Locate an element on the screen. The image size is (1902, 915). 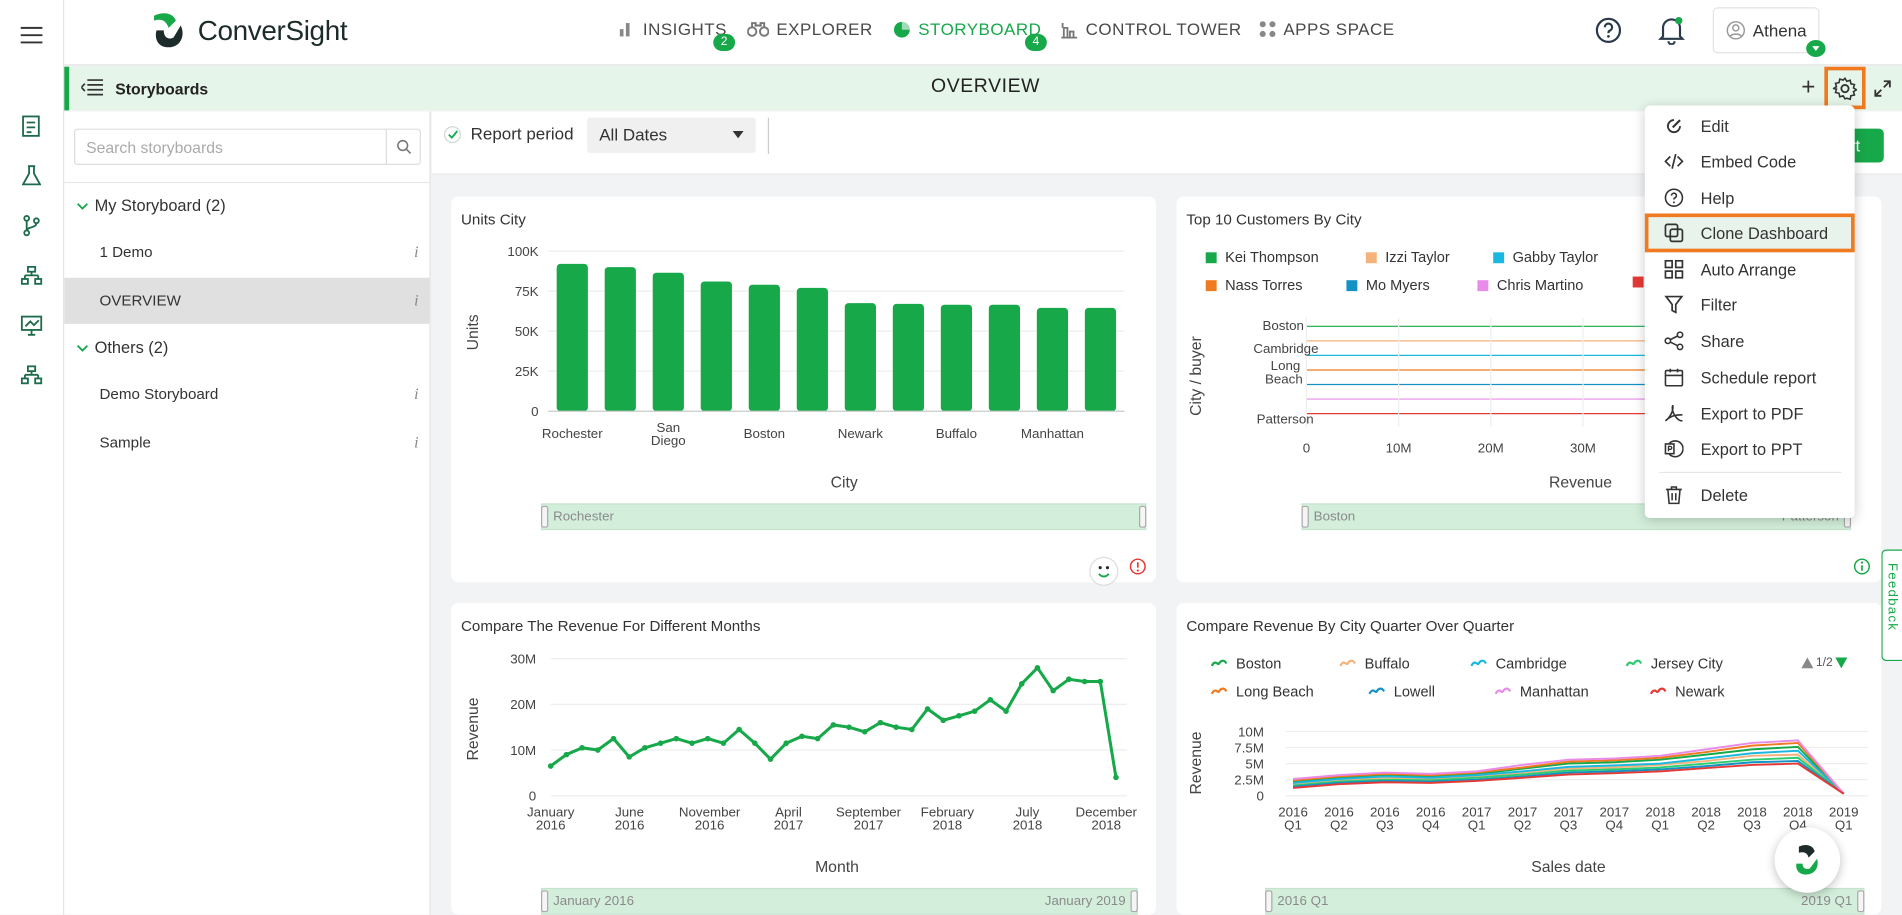
menu-item-export-ppt: Export to PPT is located at coordinates (1749, 449).